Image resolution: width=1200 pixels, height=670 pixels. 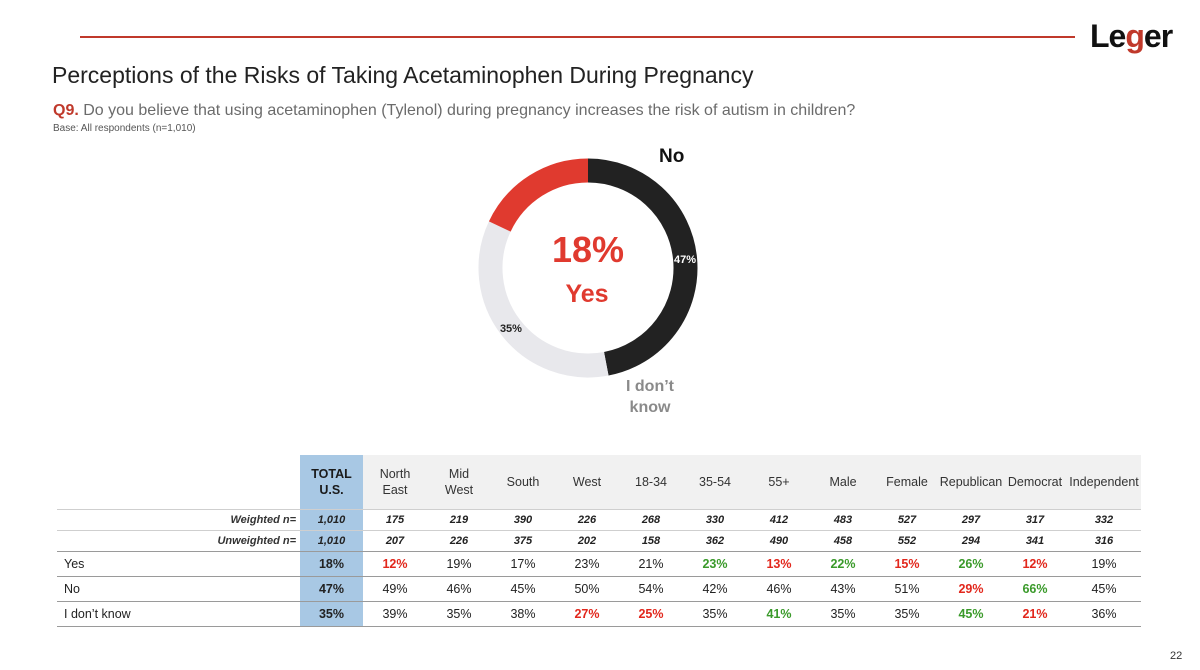 What do you see at coordinates (651, 589) in the screenshot?
I see `table-cell: 54%` at bounding box center [651, 589].